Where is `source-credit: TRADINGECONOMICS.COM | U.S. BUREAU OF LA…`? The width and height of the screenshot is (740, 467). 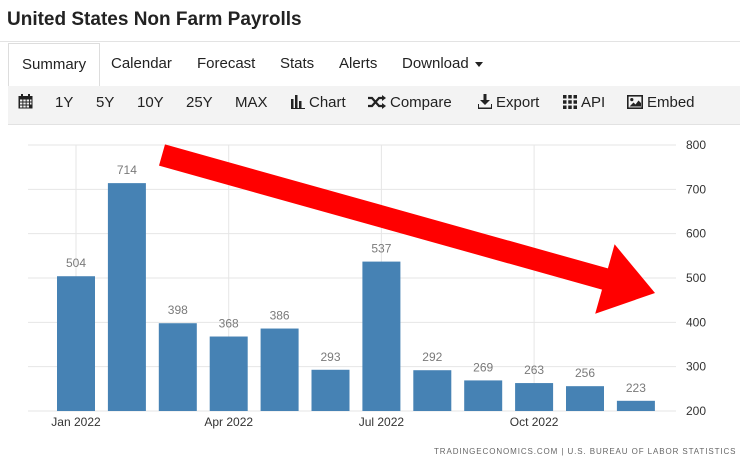
source-credit: TRADINGECONOMICS.COM | U.S. BUREAU OF LA… is located at coordinates (585, 451).